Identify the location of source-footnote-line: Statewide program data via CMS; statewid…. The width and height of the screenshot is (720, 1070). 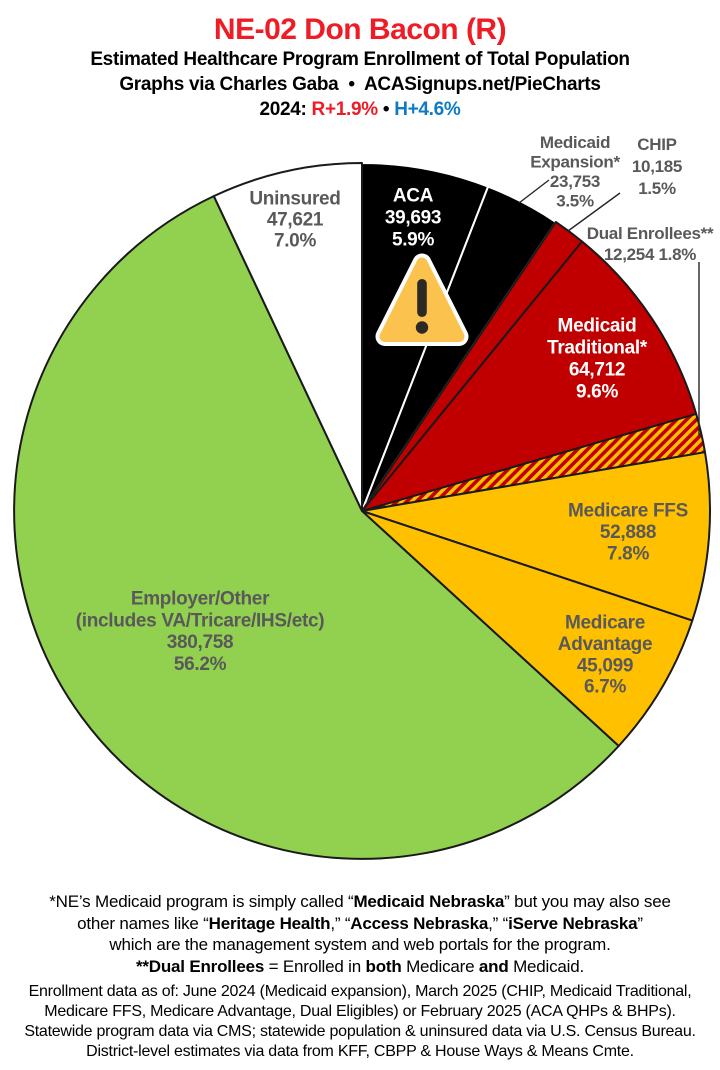
(360, 1031).